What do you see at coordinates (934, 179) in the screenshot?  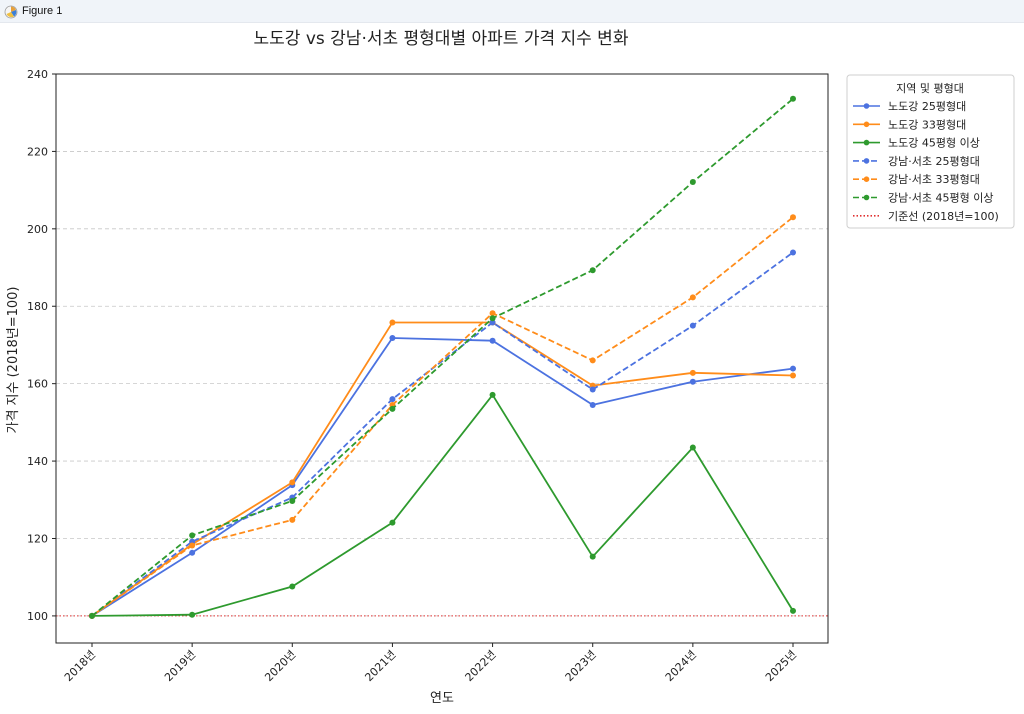 I see `legend-label: 강남·서초 33평형대` at bounding box center [934, 179].